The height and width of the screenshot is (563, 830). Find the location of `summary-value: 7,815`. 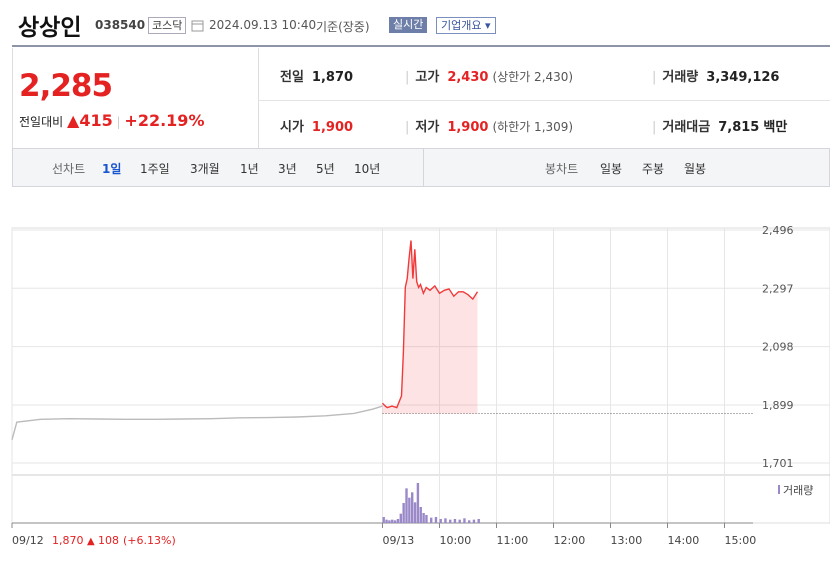

summary-value: 7,815 is located at coordinates (739, 127).